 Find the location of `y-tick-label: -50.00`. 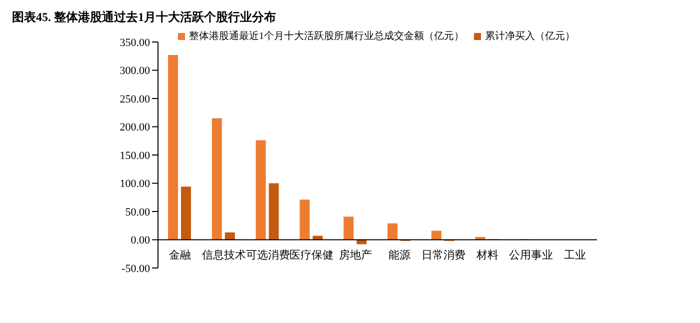

y-tick-label: -50.00 is located at coordinates (136, 268).